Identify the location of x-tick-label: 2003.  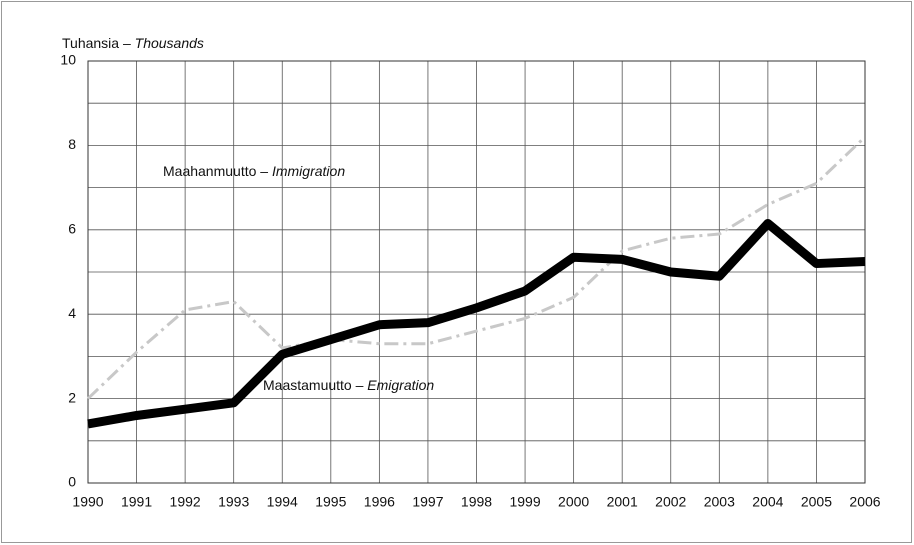
(719, 502).